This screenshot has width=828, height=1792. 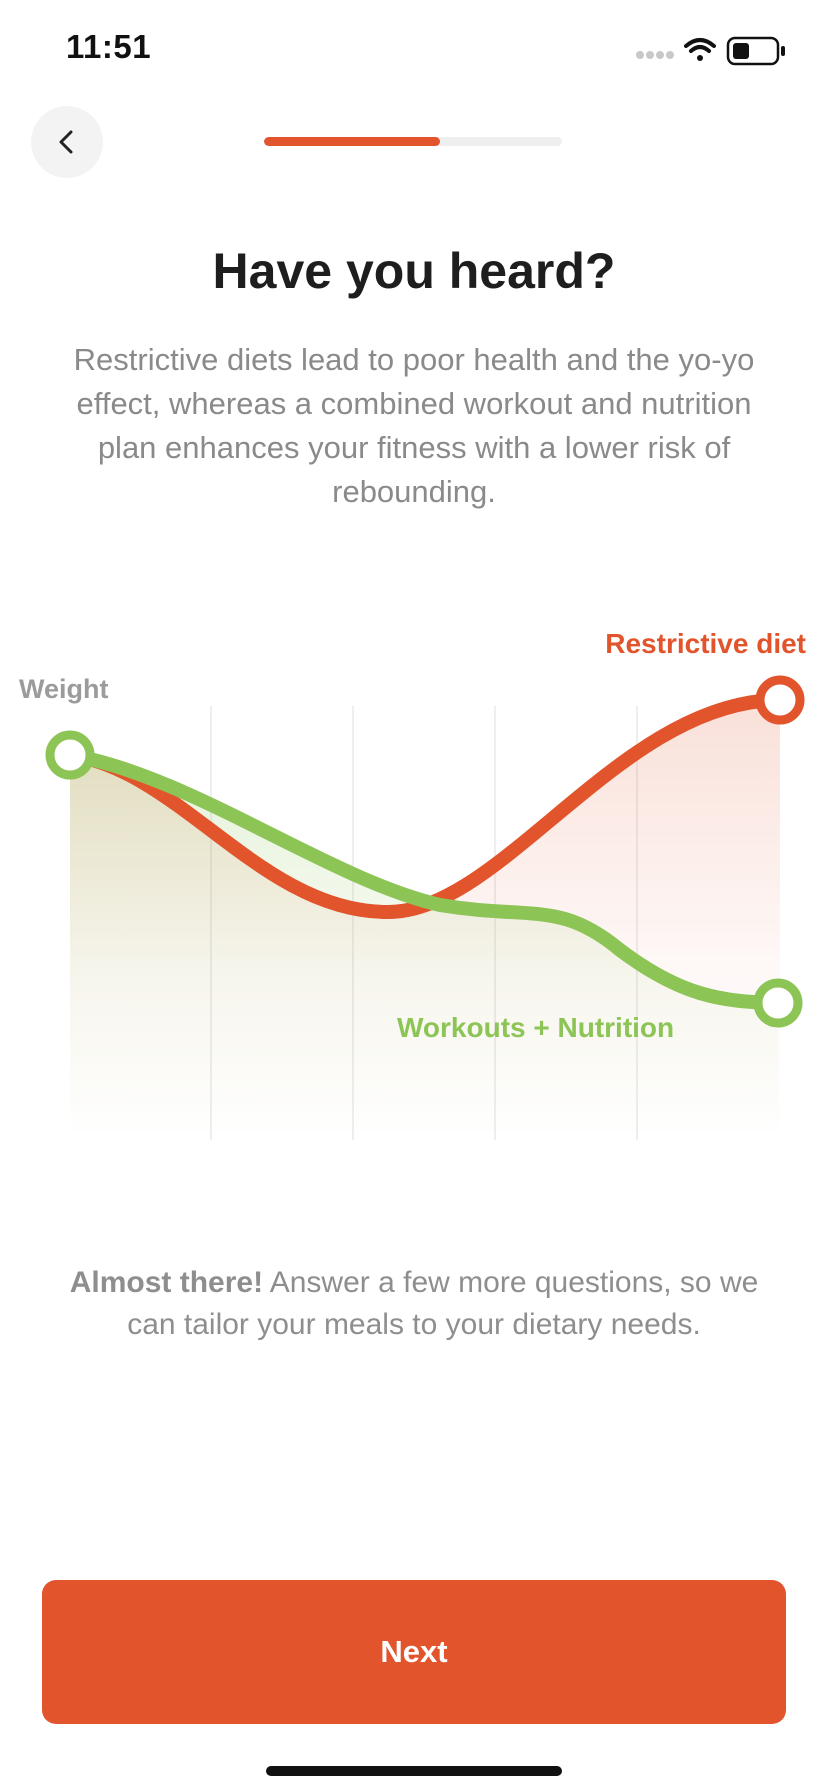 I want to click on status-time: 11:51, so click(x=109, y=46).